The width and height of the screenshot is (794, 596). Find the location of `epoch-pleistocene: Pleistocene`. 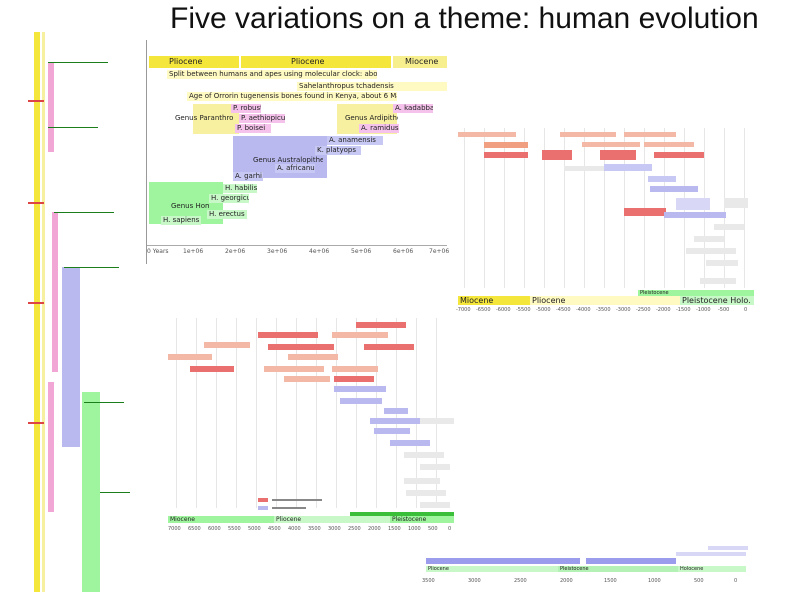

epoch-pleistocene: Pleistocene is located at coordinates (618, 569).